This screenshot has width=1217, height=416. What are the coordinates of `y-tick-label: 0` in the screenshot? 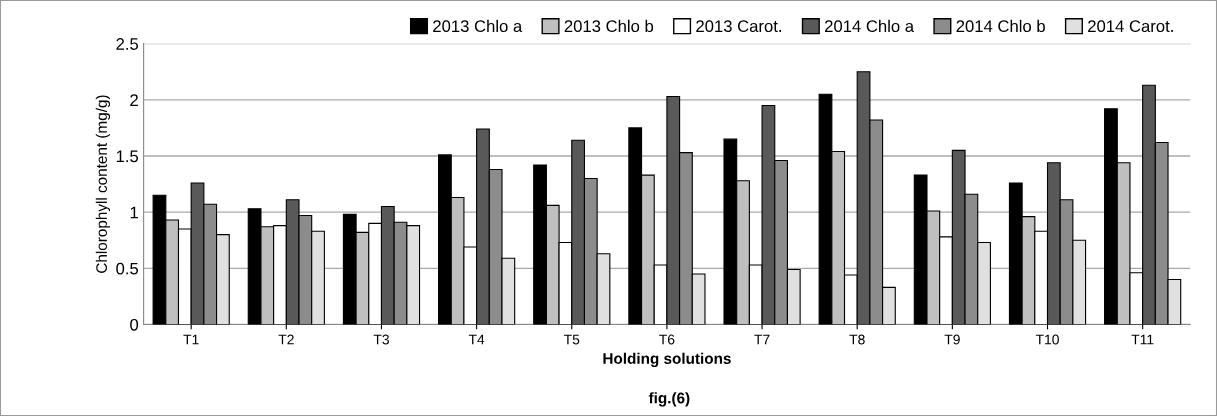 It's located at (134, 324).